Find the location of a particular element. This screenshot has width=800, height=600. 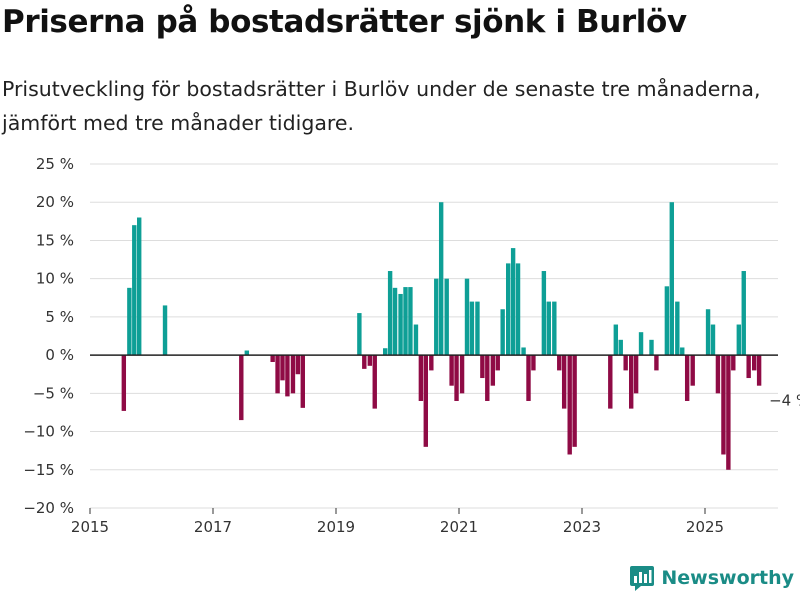

x-tick-label: 2025 is located at coordinates (705, 527).